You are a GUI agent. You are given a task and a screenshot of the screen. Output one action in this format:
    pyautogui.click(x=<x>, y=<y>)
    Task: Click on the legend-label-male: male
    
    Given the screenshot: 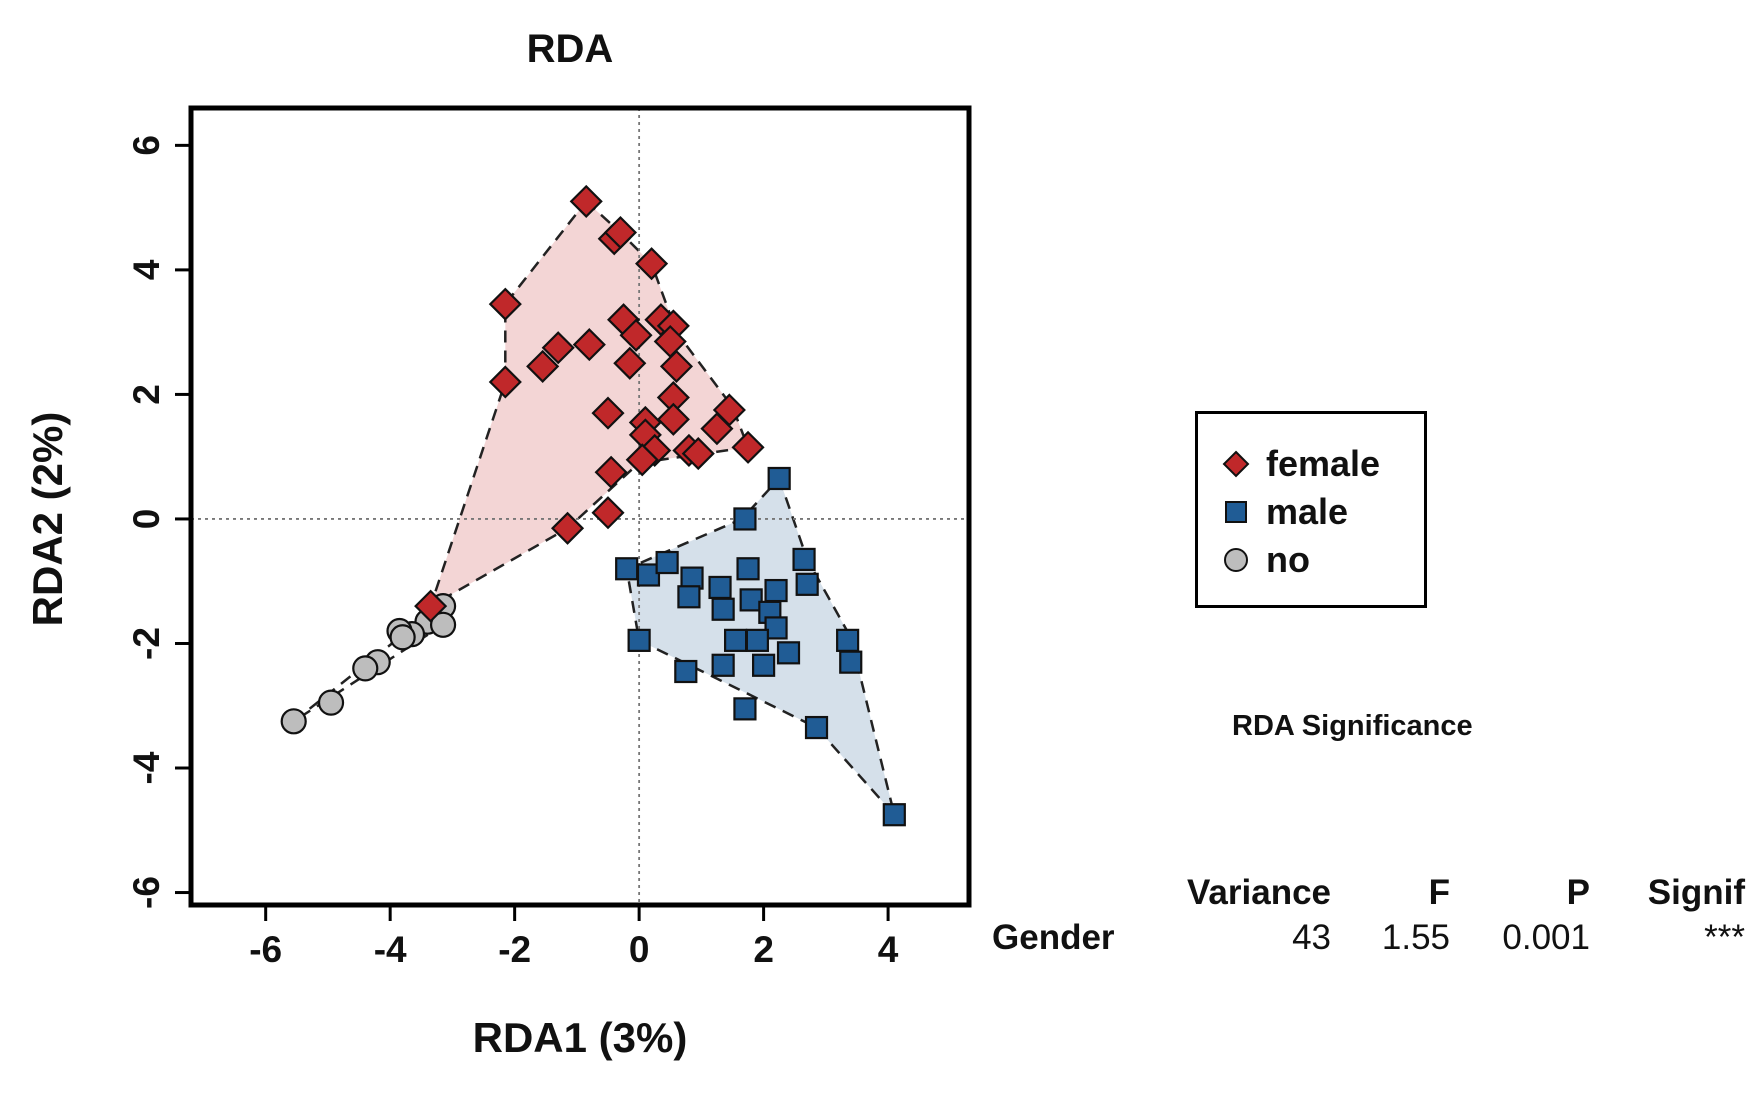 What is the action you would take?
    pyautogui.click(x=1307, y=511)
    